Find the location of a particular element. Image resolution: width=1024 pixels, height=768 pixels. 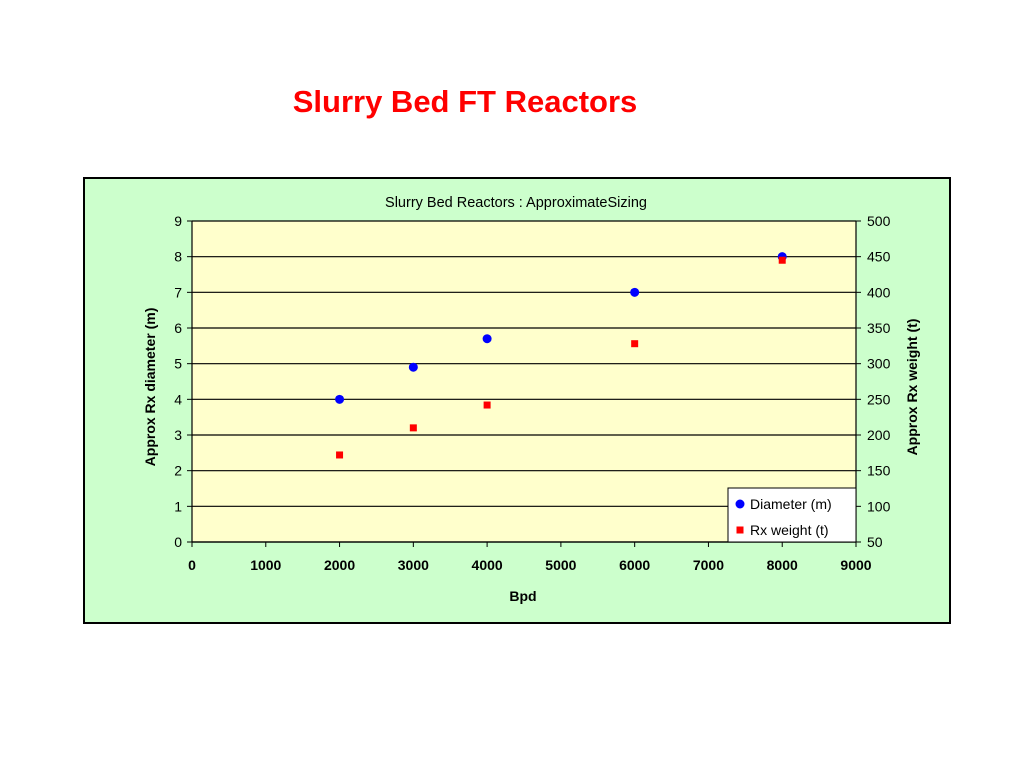

y-tick-label: 8 is located at coordinates (178, 257).